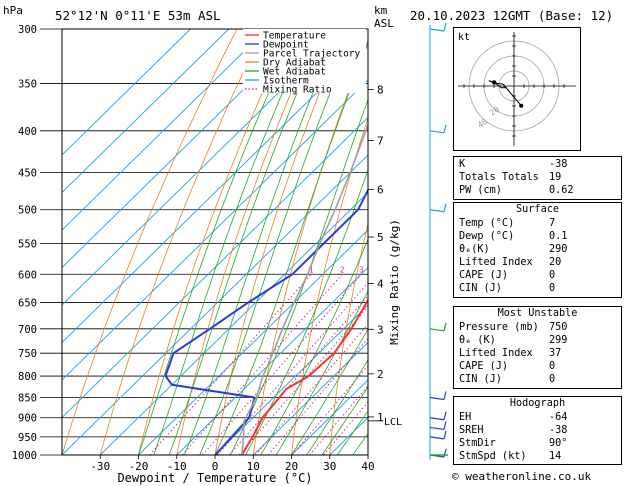  Describe the element at coordinates (294, 36) in the screenshot. I see `legend-entry: Temperature` at that location.